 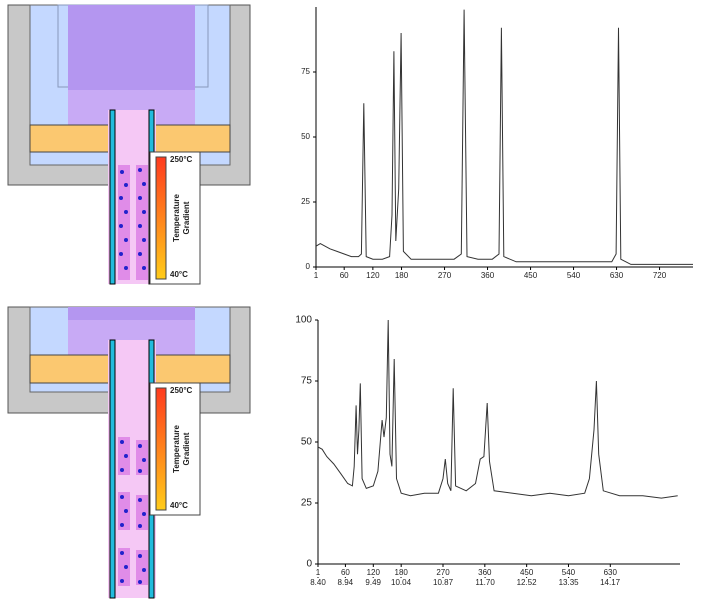 I want to click on x2-tick-label: 8.94, so click(x=346, y=582).